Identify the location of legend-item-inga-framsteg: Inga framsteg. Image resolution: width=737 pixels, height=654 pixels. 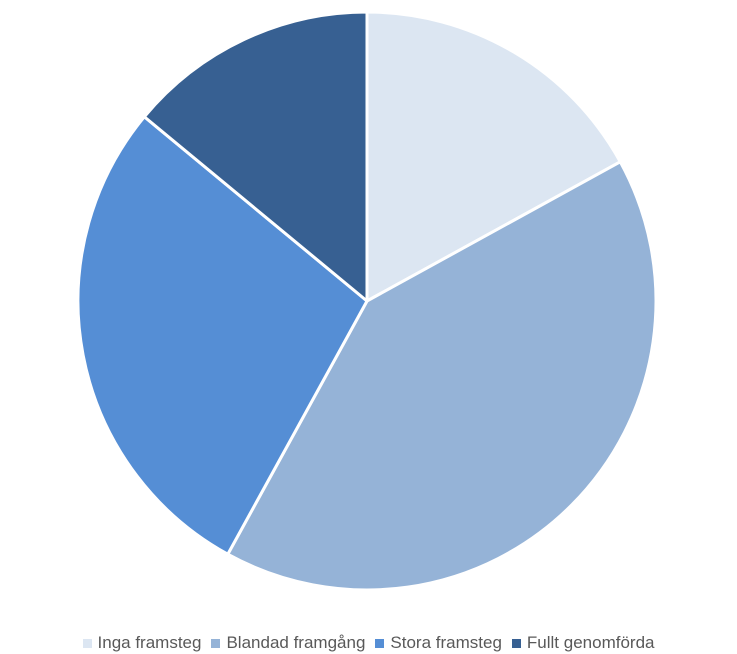
(142, 643).